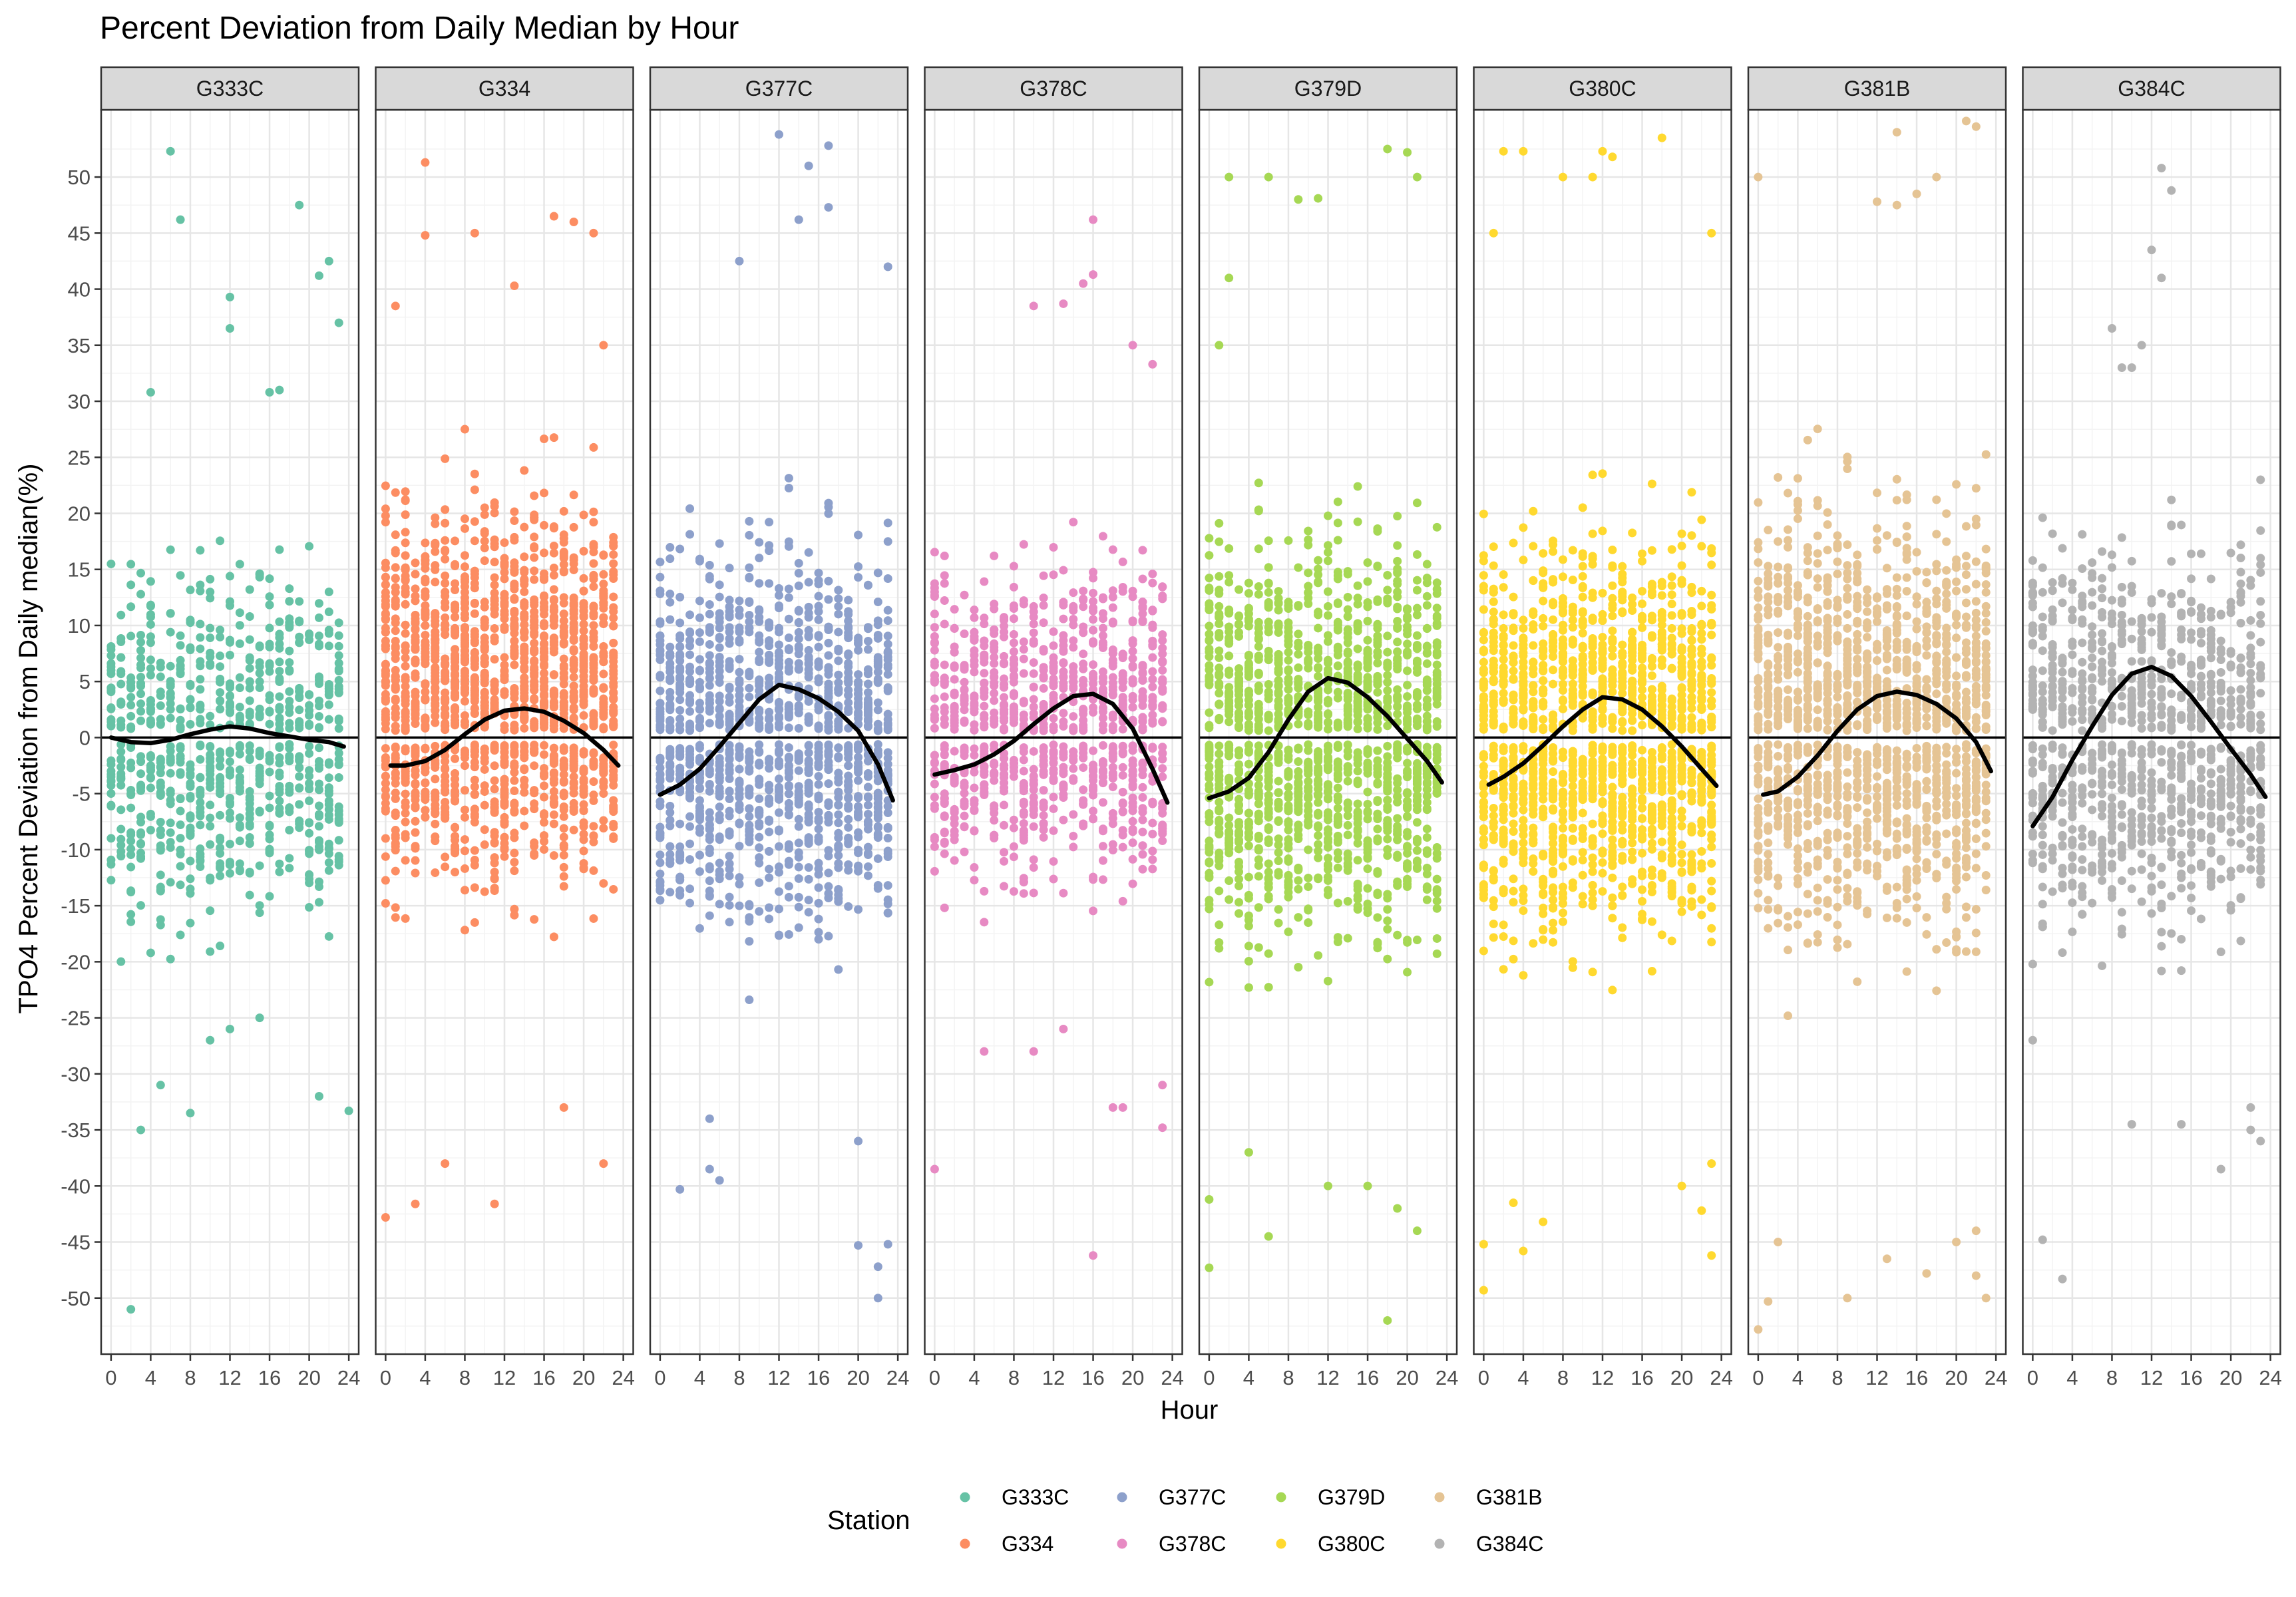  I want to click on x-tick-label: 4, so click(425, 1377).